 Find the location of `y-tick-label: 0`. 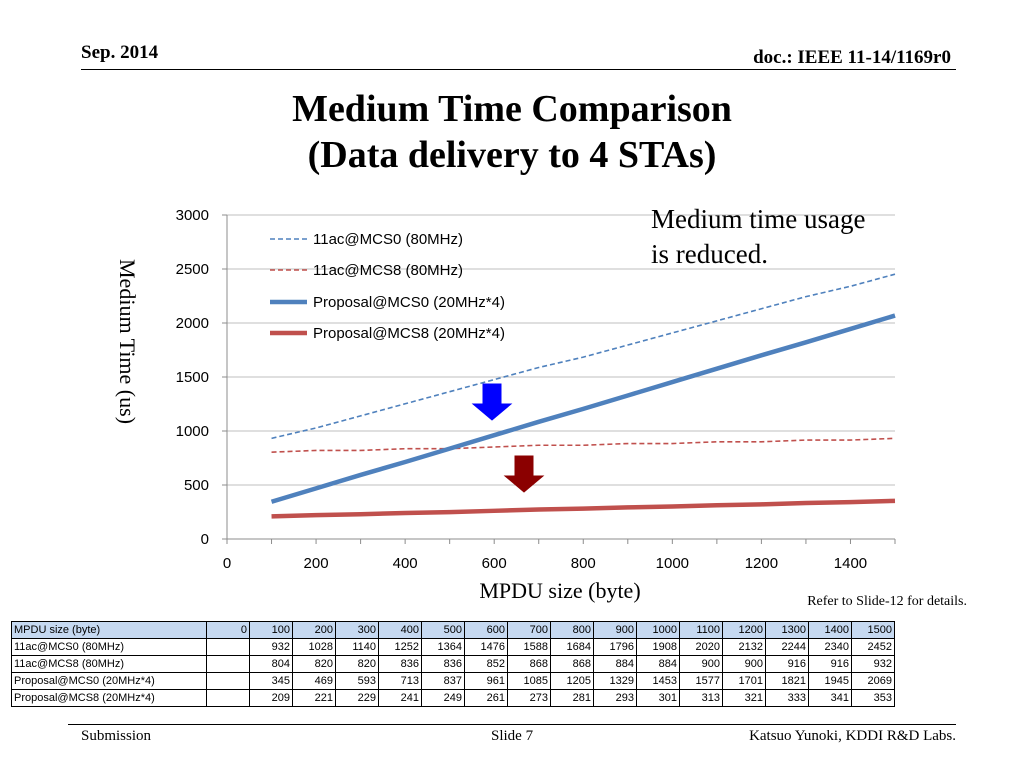

y-tick-label: 0 is located at coordinates (205, 539).